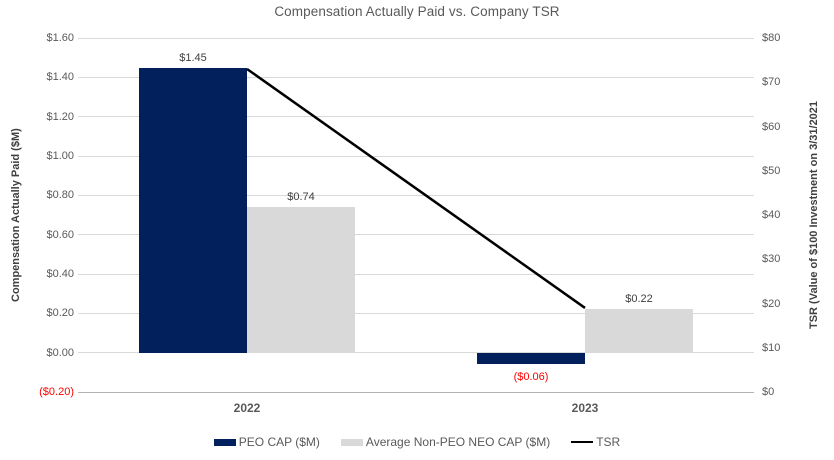 The height and width of the screenshot is (460, 834). Describe the element at coordinates (60, 195) in the screenshot. I see `left-axis-tick: $0.80` at that location.